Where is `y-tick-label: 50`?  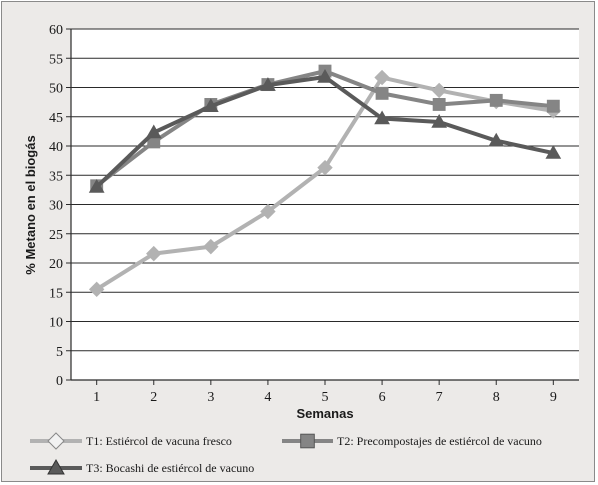
y-tick-label: 50 is located at coordinates (56, 89).